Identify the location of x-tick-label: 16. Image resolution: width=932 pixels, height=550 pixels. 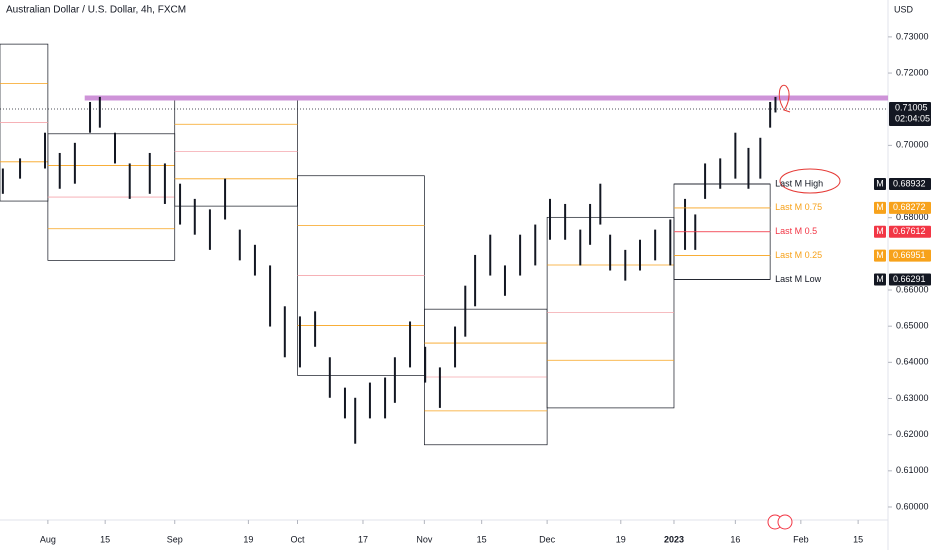
(735, 539).